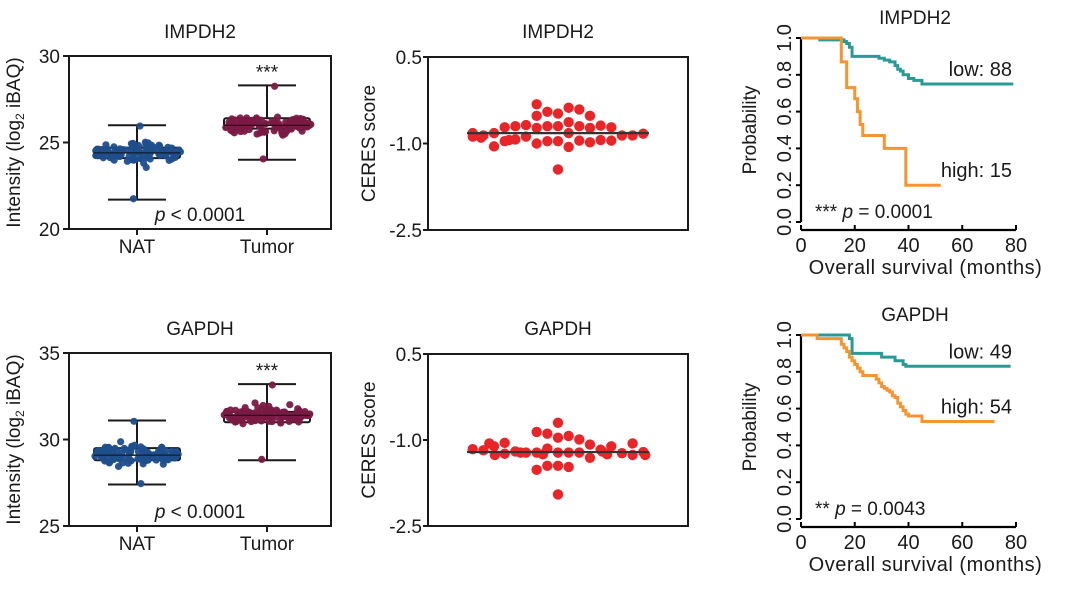  I want to click on y-tick-label: 0.2, so click(785, 482).